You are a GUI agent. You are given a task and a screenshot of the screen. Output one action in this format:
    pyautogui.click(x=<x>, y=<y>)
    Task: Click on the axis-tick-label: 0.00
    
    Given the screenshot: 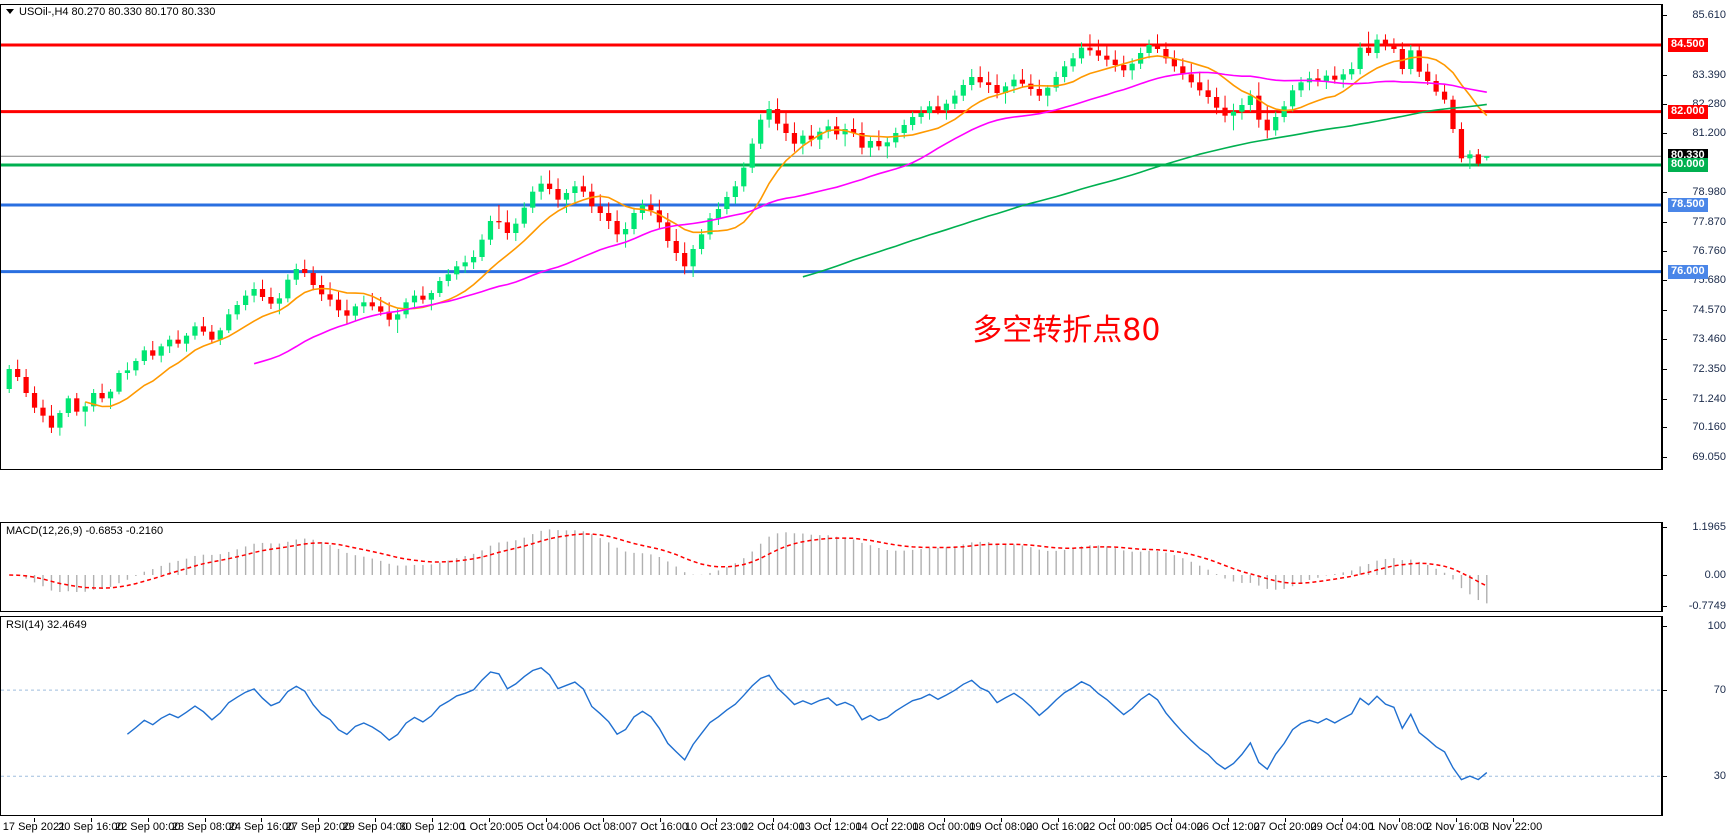 What is the action you would take?
    pyautogui.click(x=1715, y=575)
    